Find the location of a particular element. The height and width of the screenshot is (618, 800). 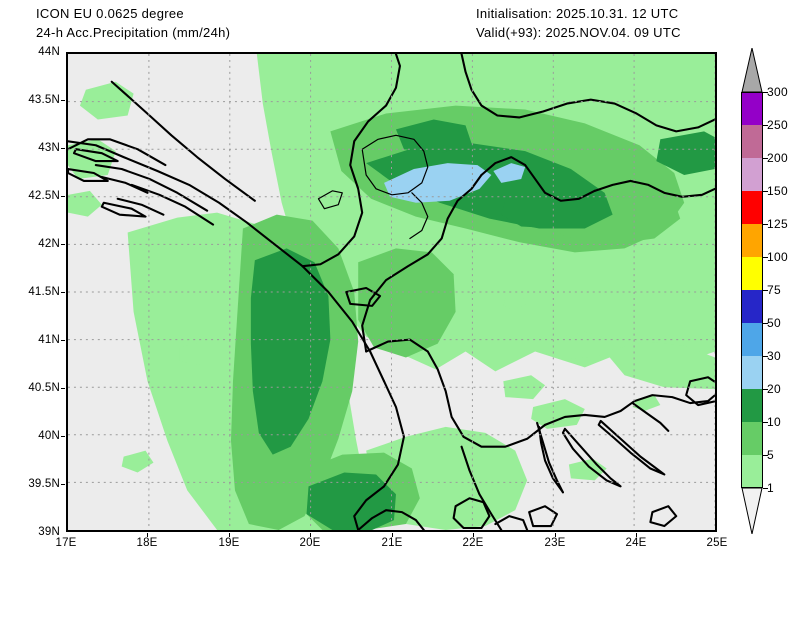

y-tick-label-39n: 39N is located at coordinates (49, 532).